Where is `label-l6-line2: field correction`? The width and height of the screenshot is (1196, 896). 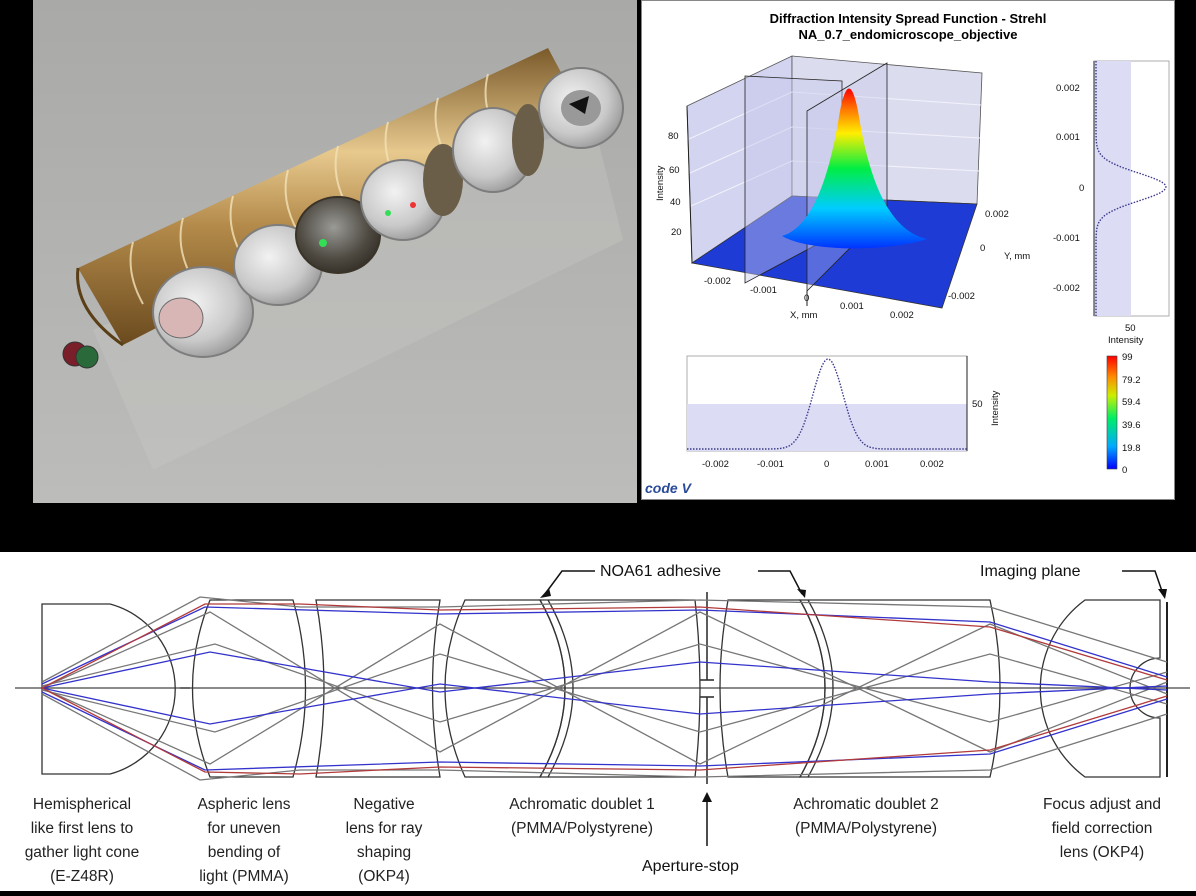 label-l6-line2: field correction is located at coordinates (1102, 828).